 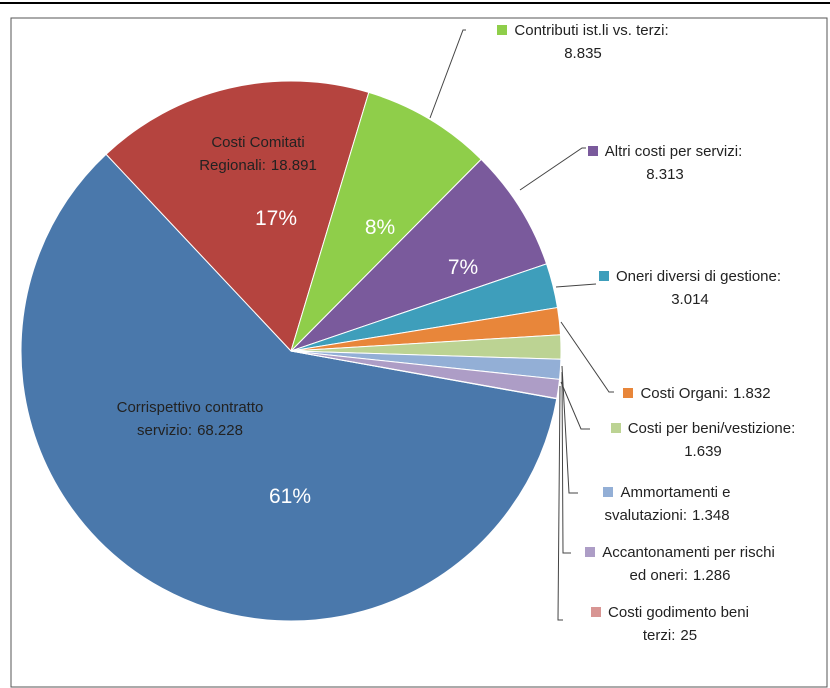 I want to click on label-name: Corrispettivo contratto servizio, so click(x=190, y=419).